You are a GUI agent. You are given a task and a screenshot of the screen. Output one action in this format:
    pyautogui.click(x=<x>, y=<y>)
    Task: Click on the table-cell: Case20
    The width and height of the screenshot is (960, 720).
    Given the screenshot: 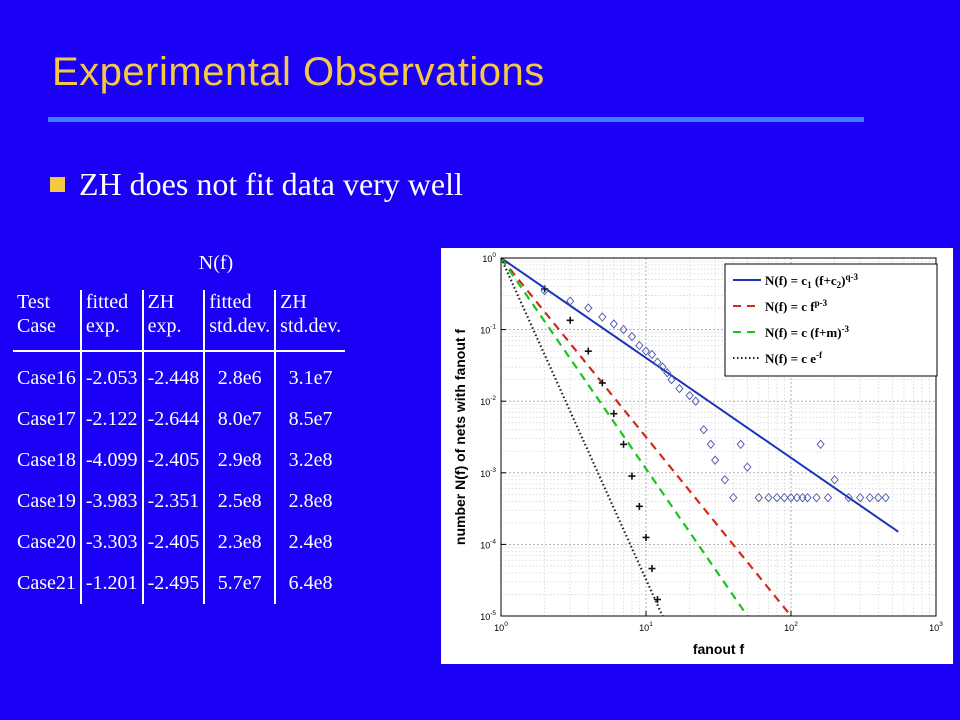 What is the action you would take?
    pyautogui.click(x=46, y=542)
    